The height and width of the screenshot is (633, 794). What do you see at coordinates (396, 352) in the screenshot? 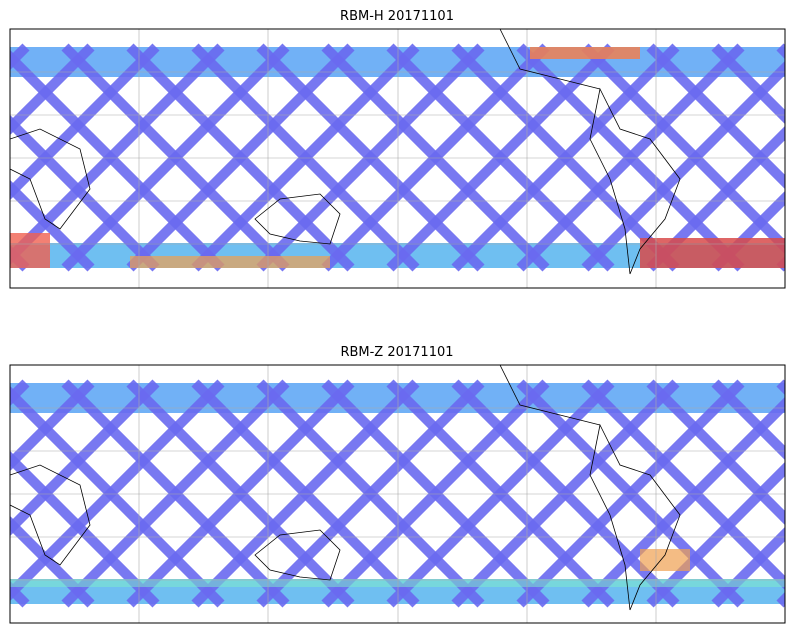
I see `panel-title: RBM-Z 20171101` at bounding box center [396, 352].